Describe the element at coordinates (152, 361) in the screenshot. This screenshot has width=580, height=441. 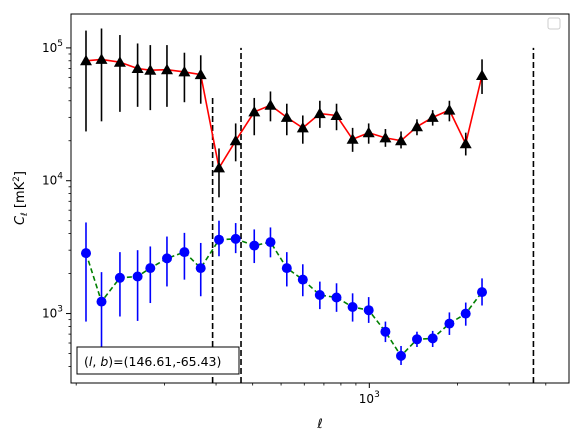
I see `annotation-text: (l, b)=(146.61,-65.43)` at that location.